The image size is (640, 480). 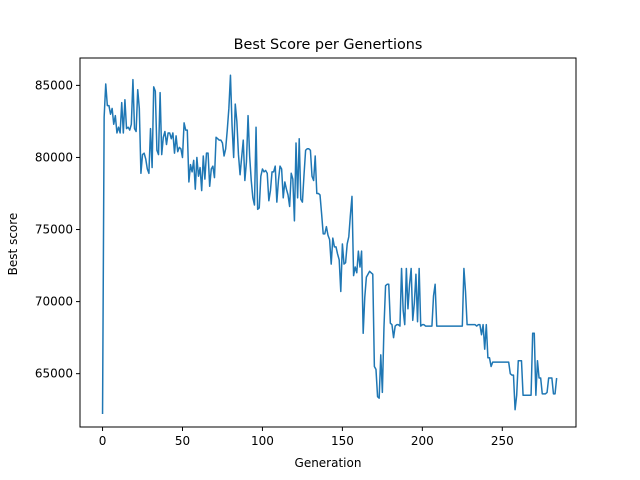 I want to click on y-tick-label: 65000, so click(x=54, y=374).